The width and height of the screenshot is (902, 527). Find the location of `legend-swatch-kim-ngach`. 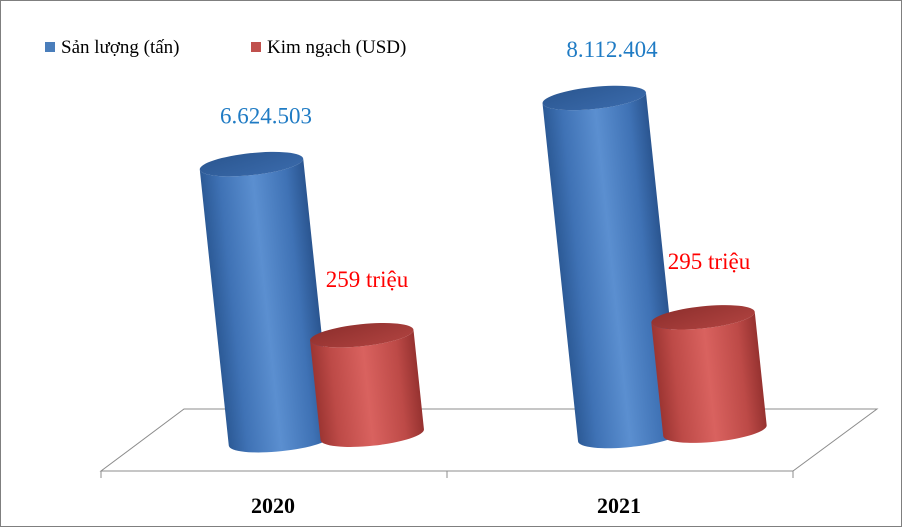

legend-swatch-kim-ngach is located at coordinates (256, 47).